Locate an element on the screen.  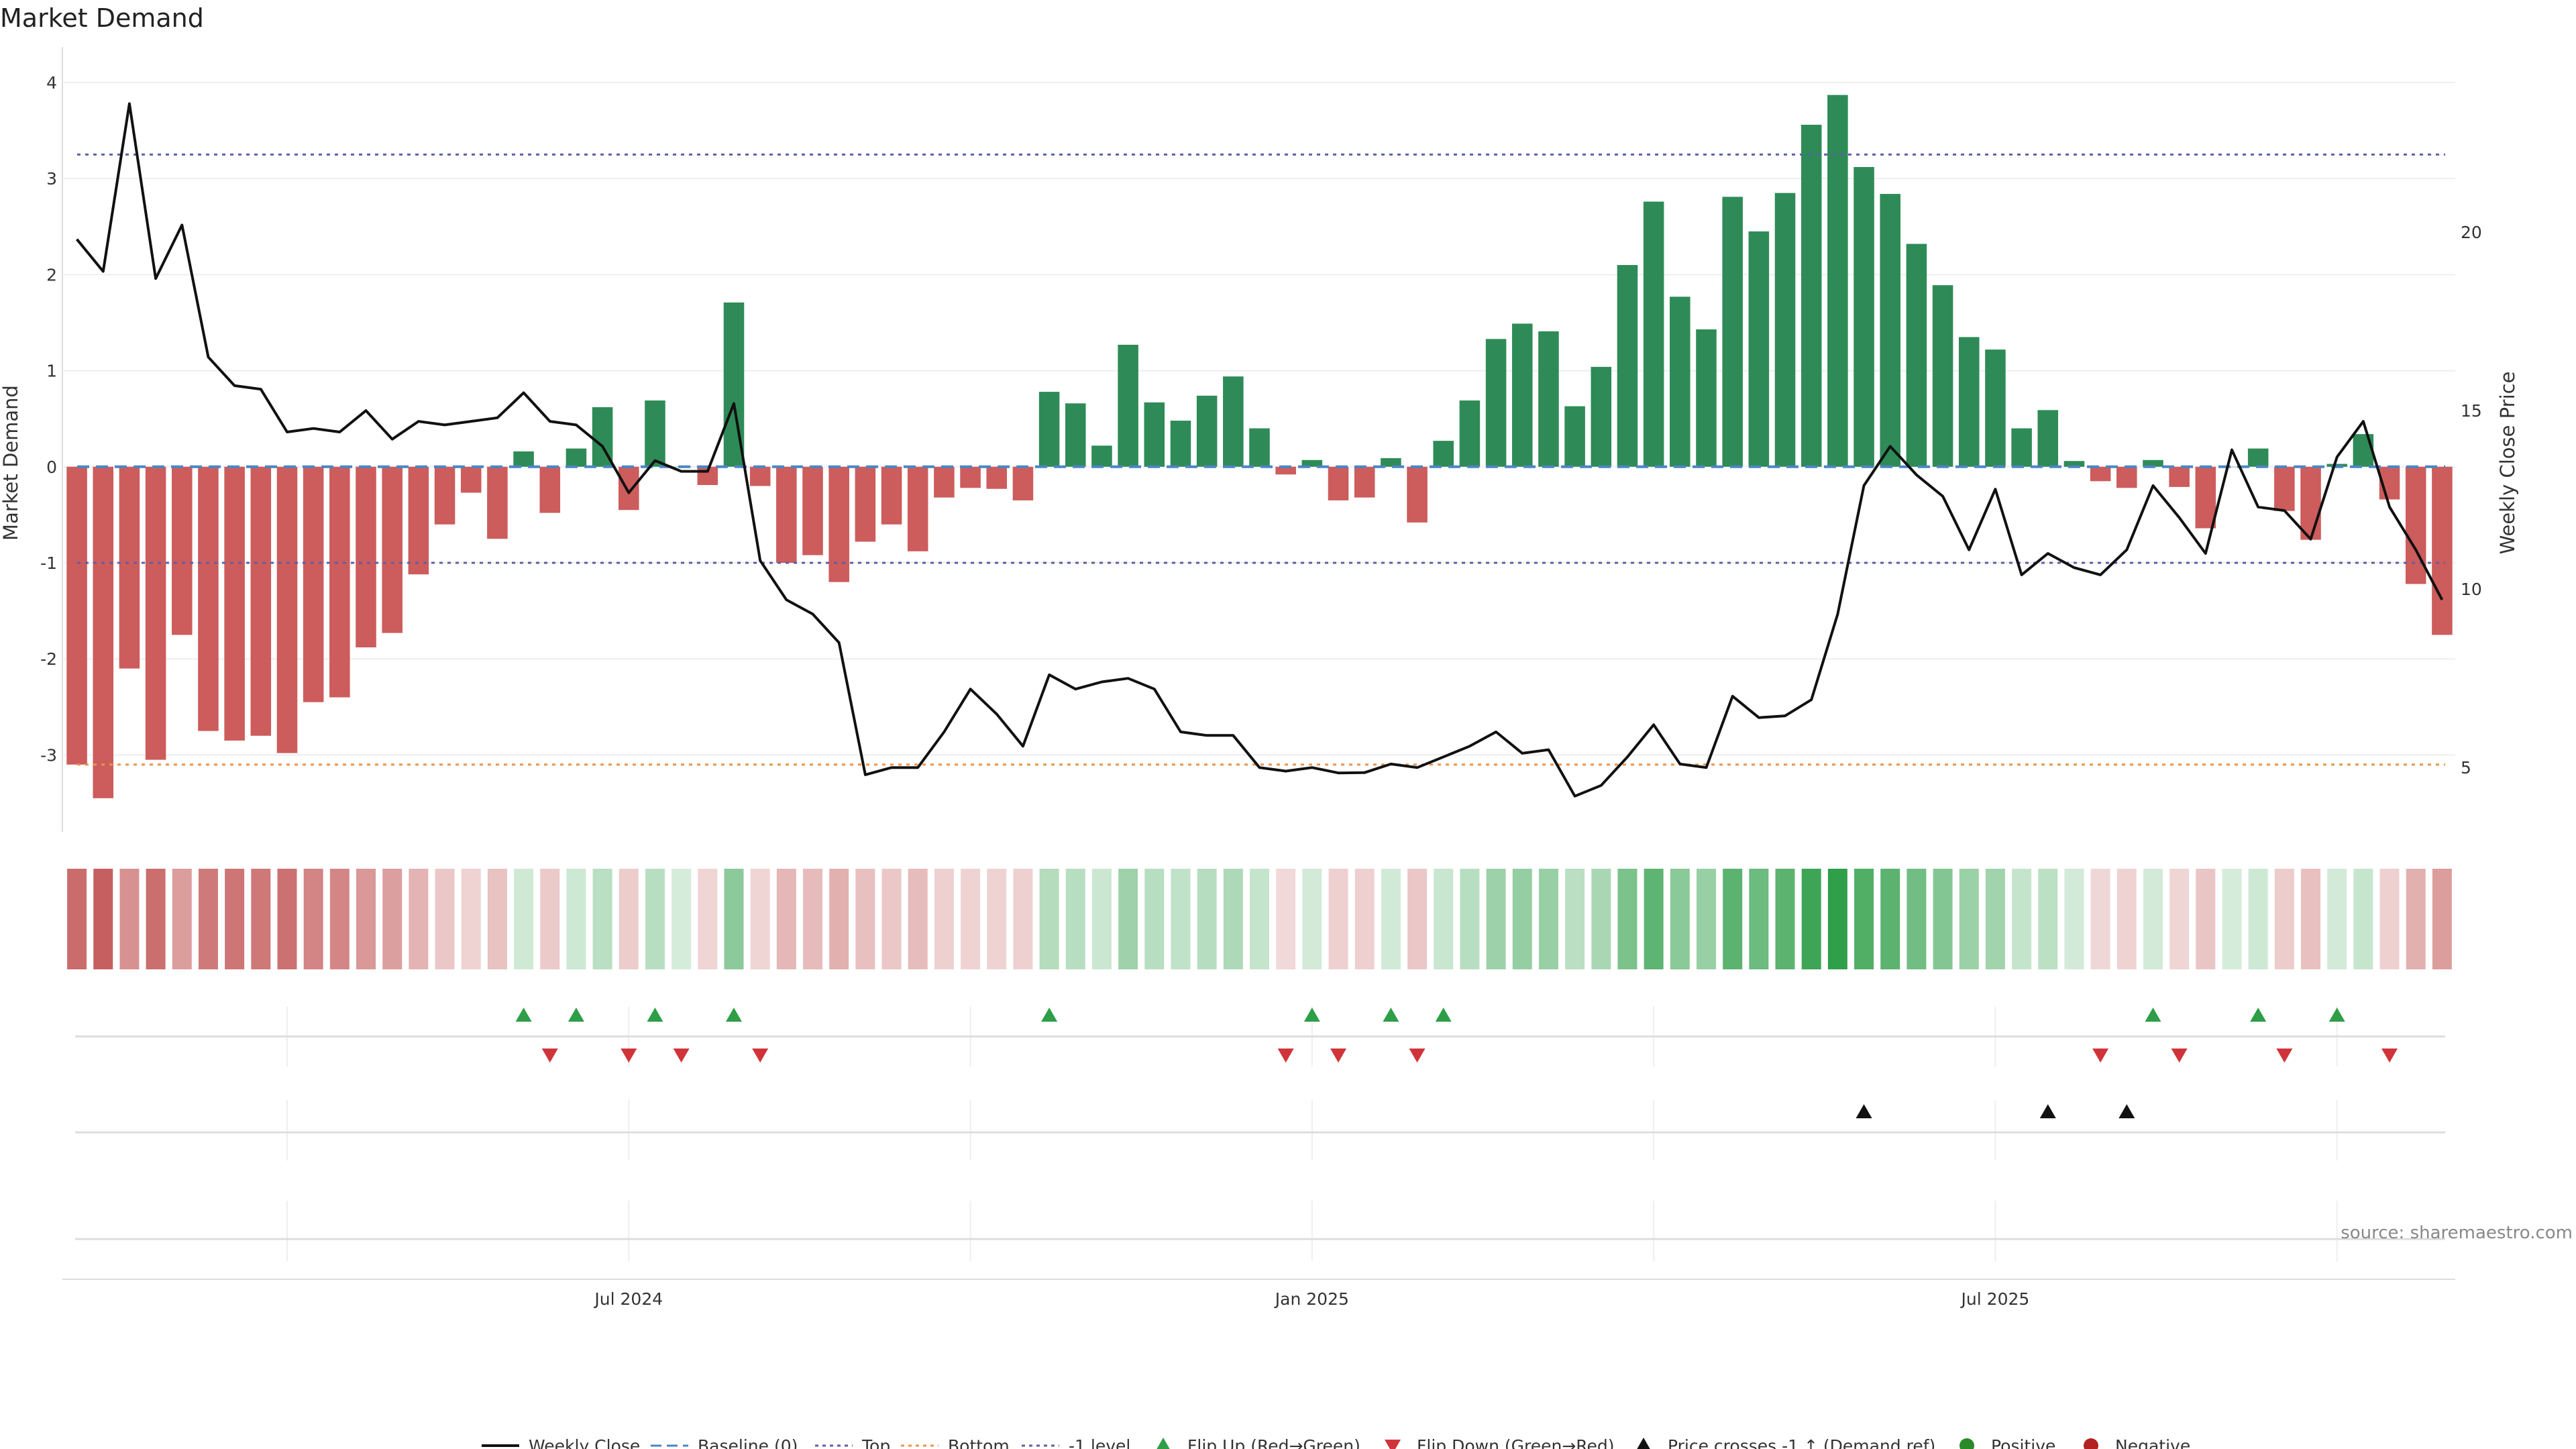
x-tick-label: Jan 2025 is located at coordinates (1311, 1299).